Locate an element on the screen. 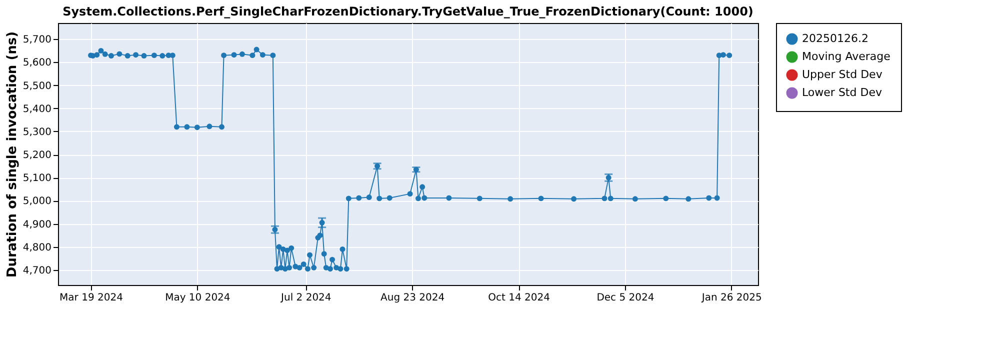  chart-title: System.Collections.Perf_SingleCharFrozenDictionary.TryGetValue_True_FrozenDictionary(Count: 1000) is located at coordinates (408, 11).